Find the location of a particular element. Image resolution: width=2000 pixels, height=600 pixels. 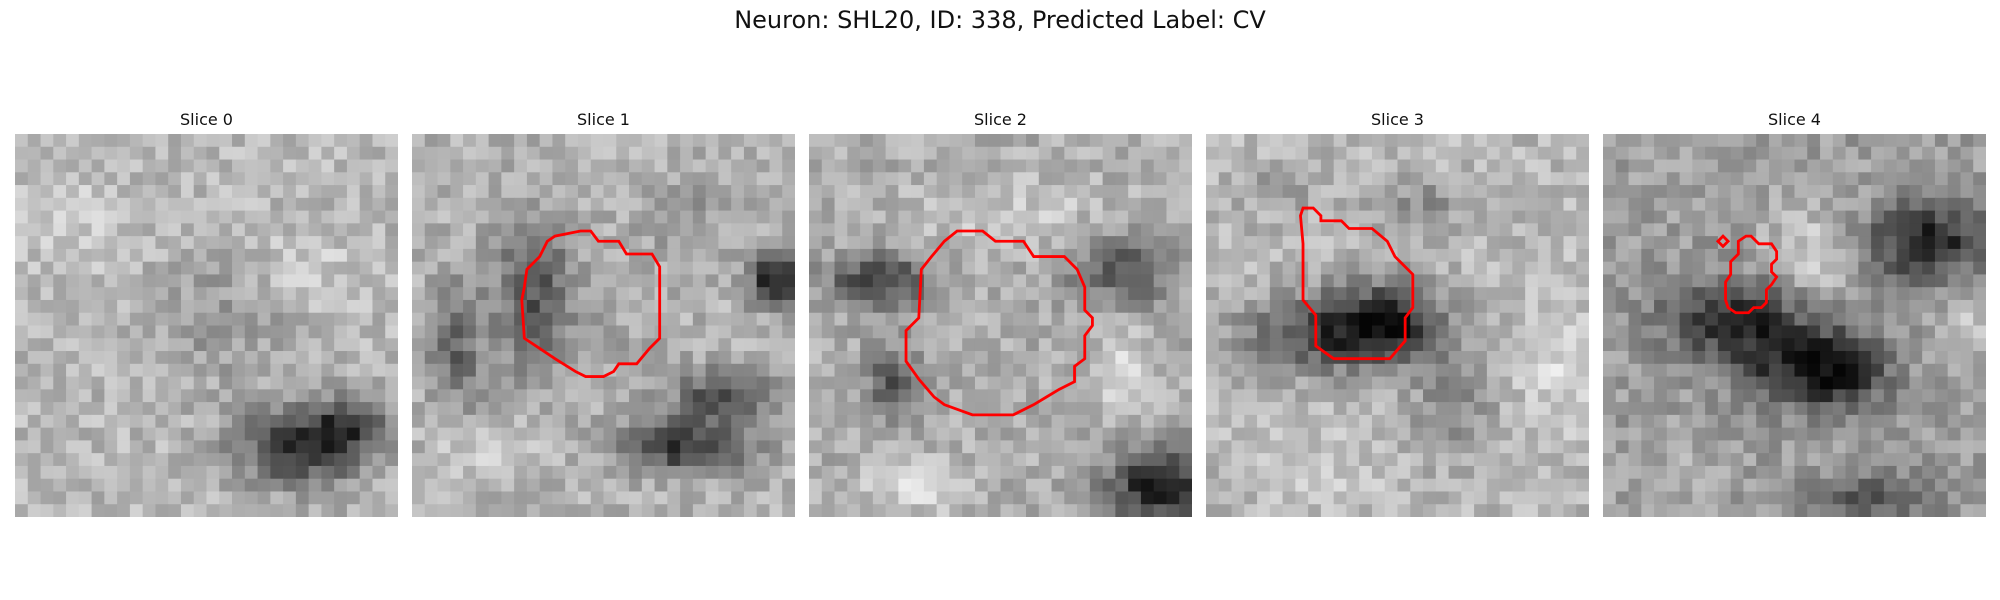

panel-slice-1: Slice 1 is located at coordinates (603, 312).